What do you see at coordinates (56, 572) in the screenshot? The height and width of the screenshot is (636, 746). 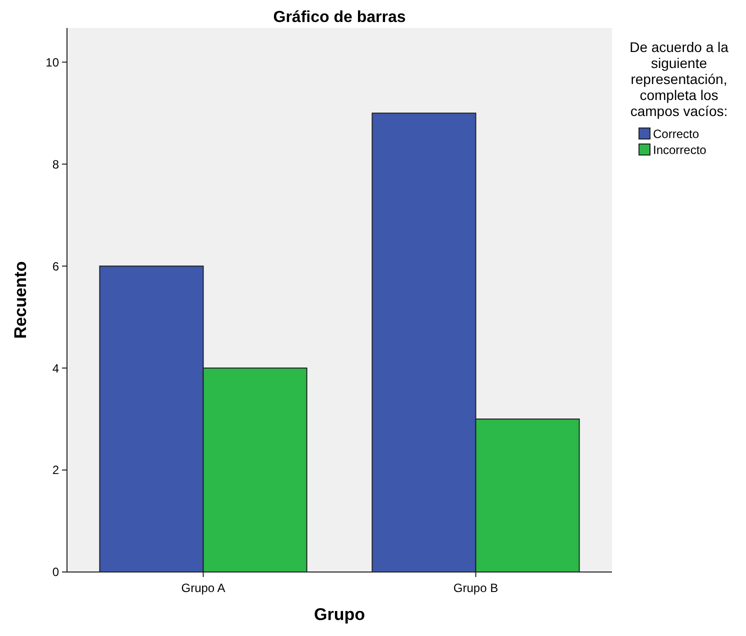 I see `y-tick-label: 0` at bounding box center [56, 572].